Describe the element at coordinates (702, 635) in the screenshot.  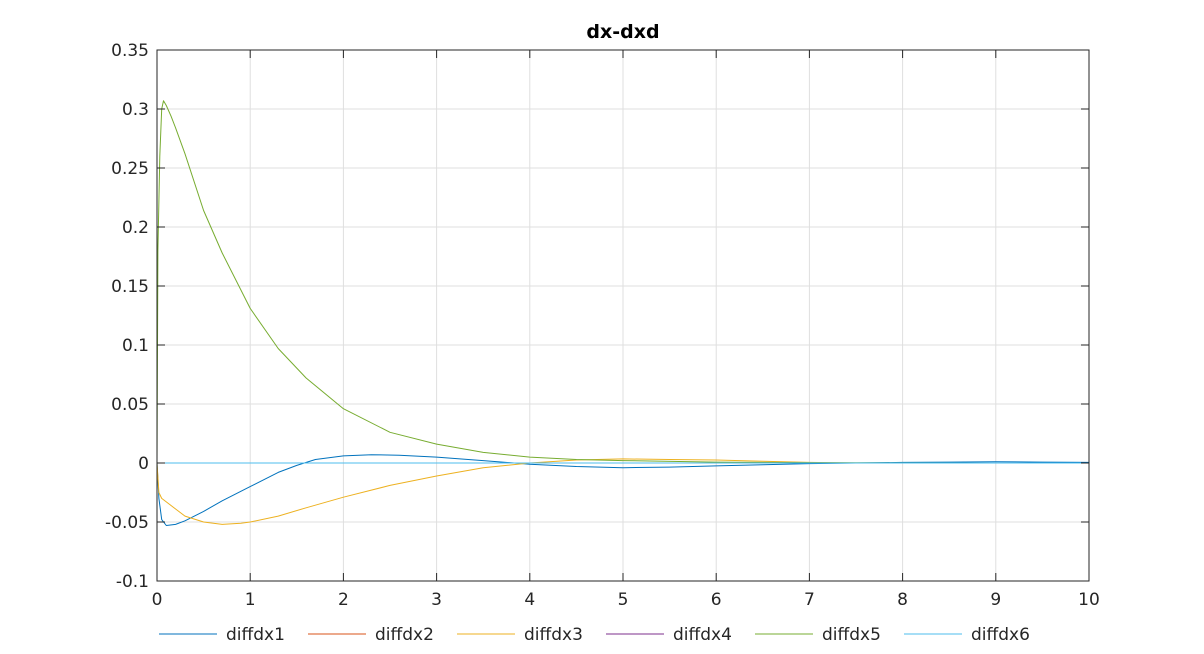
I see `legend-label: diffdx4` at that location.